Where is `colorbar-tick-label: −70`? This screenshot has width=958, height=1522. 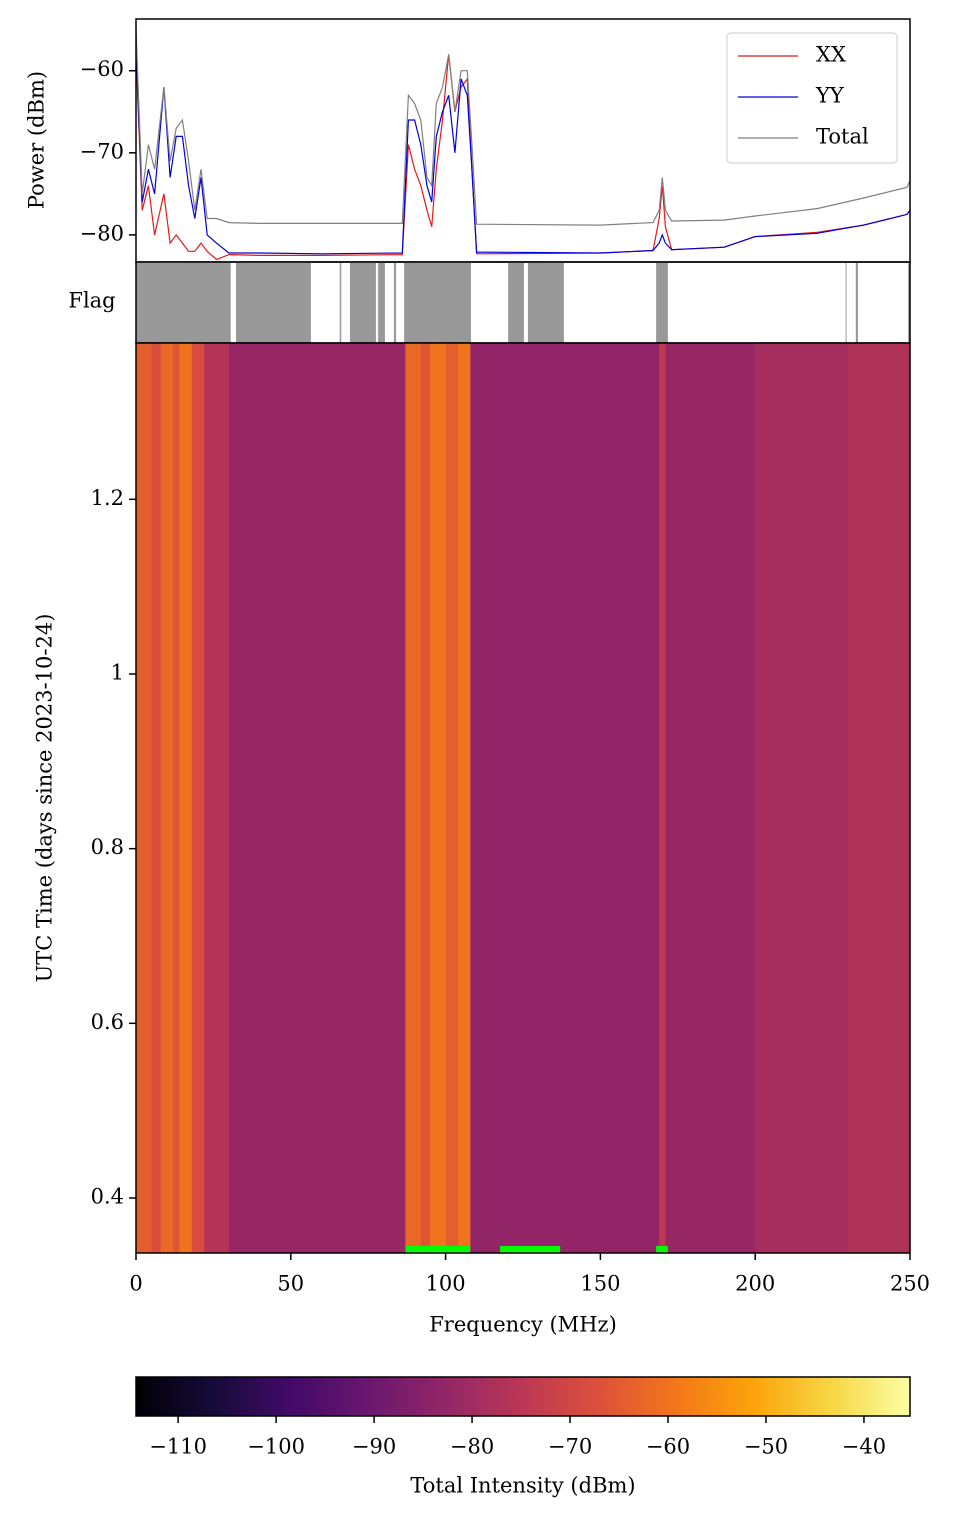
colorbar-tick-label: −70 is located at coordinates (570, 1447).